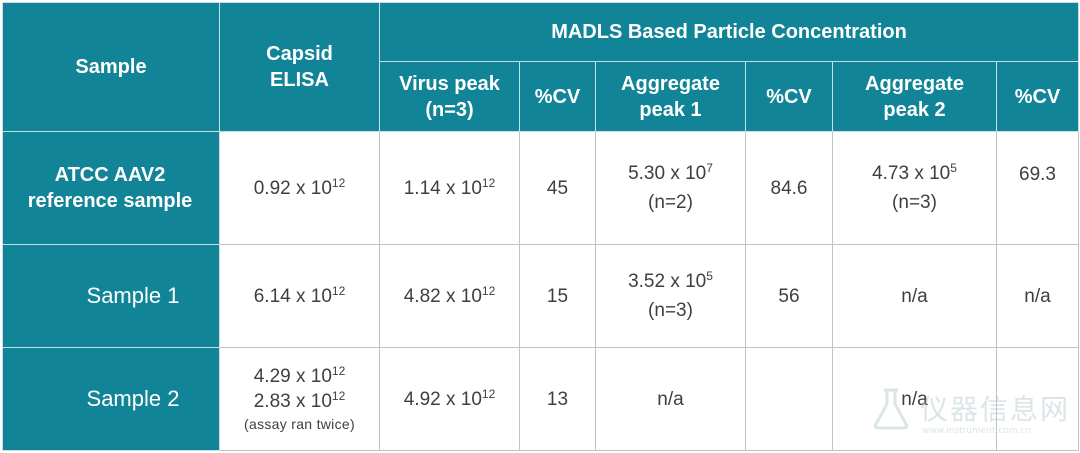  Describe the element at coordinates (670, 188) in the screenshot. I see `cell-aggregate-1: 5.30 x 107 (n=2)` at that location.